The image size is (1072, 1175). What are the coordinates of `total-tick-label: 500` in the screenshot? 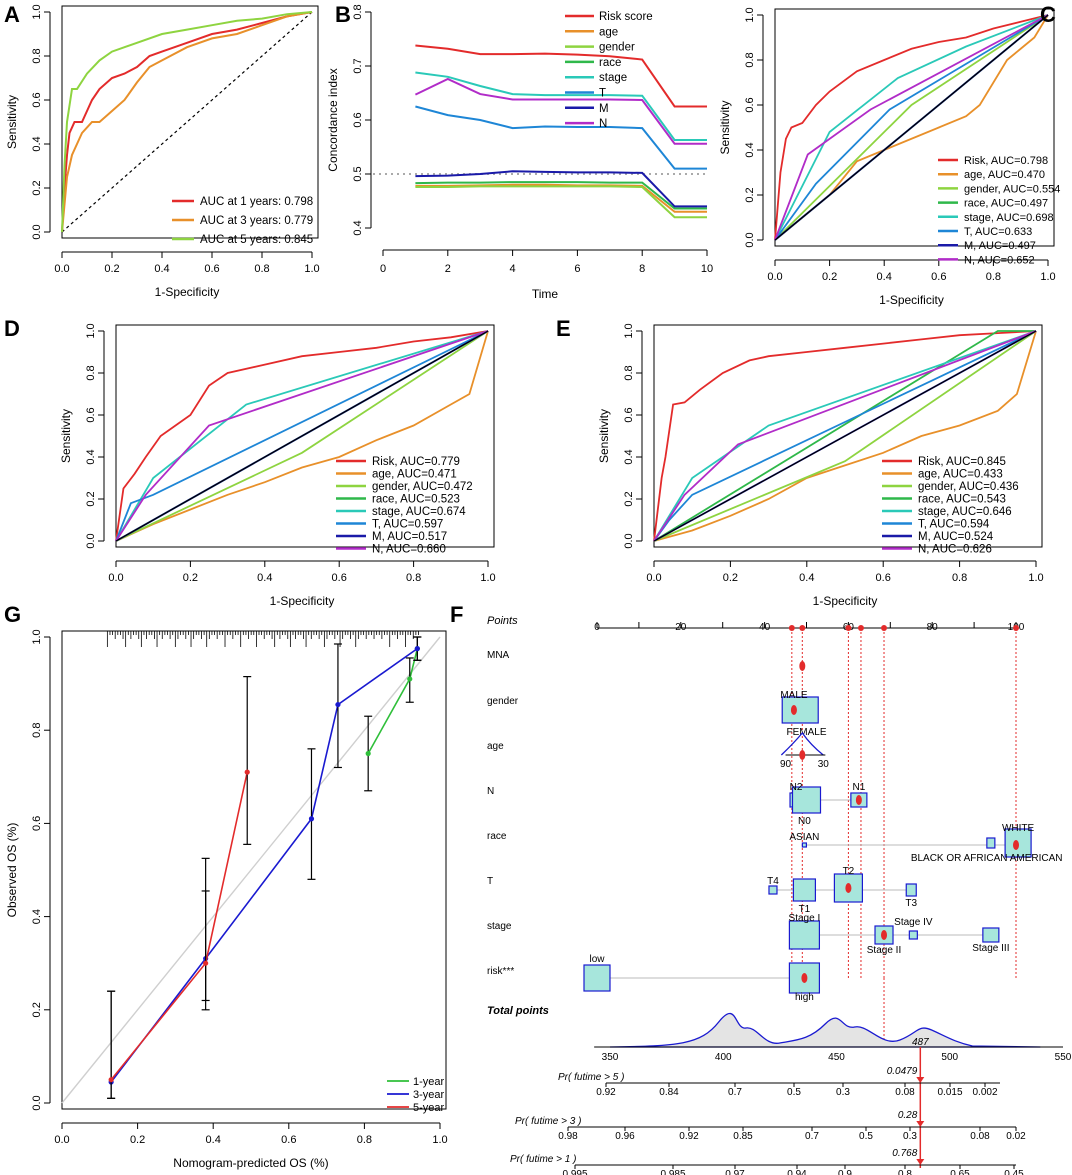 It's located at (949, 1057).